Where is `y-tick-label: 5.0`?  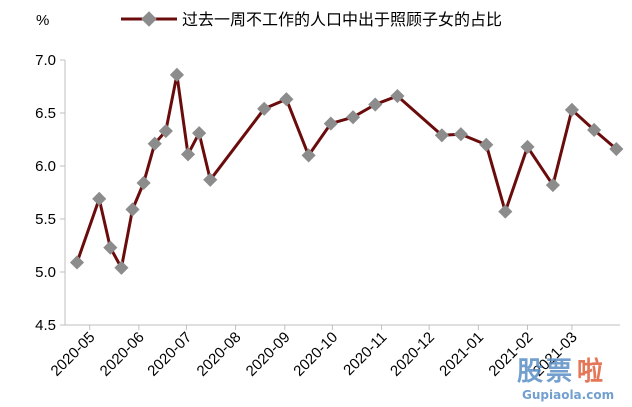
y-tick-label: 5.0 is located at coordinates (45, 272).